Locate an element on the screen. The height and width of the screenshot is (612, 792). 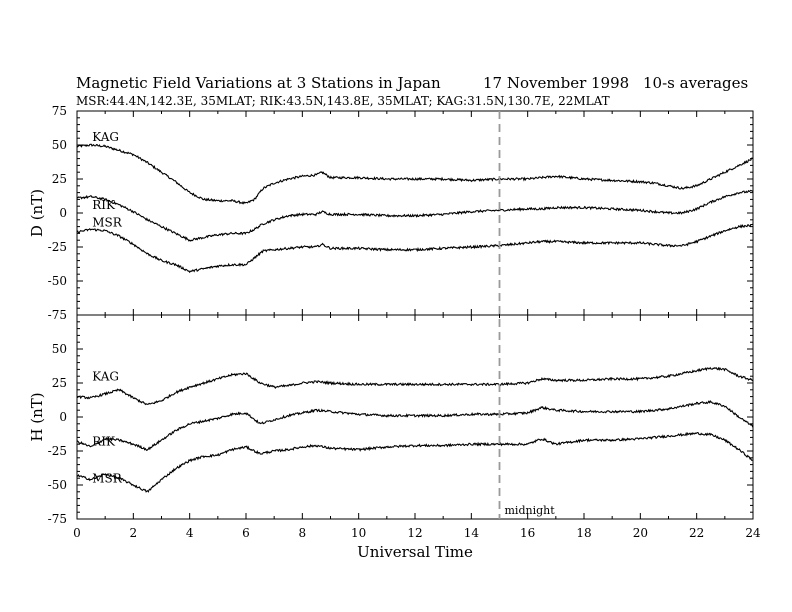
x-tick-label: 18 is located at coordinates (583, 533).